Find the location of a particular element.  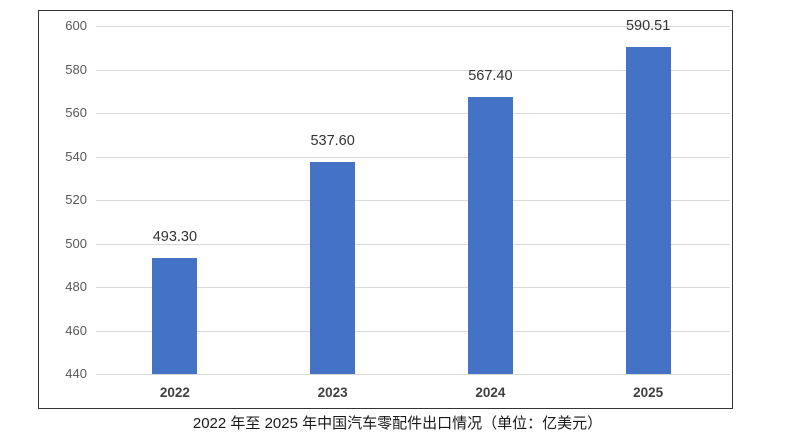

chart-caption: 2022 年至 2025 年中国汽车零配件出口情况（单位：亿美元） is located at coordinates (397, 423).